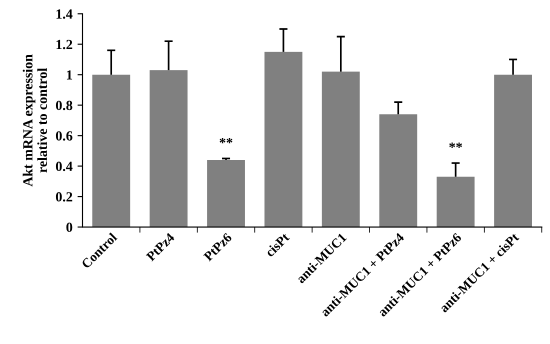 The height and width of the screenshot is (344, 550). What do you see at coordinates (64, 45) in the screenshot?
I see `y-tick-label: 1.2` at bounding box center [64, 45].